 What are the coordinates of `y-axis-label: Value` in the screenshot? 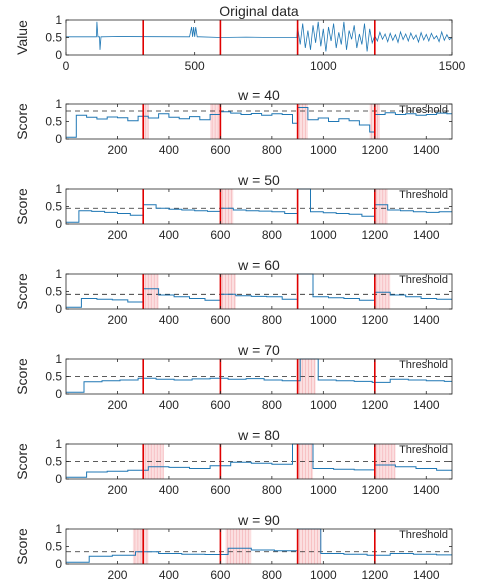 It's located at (22, 37).